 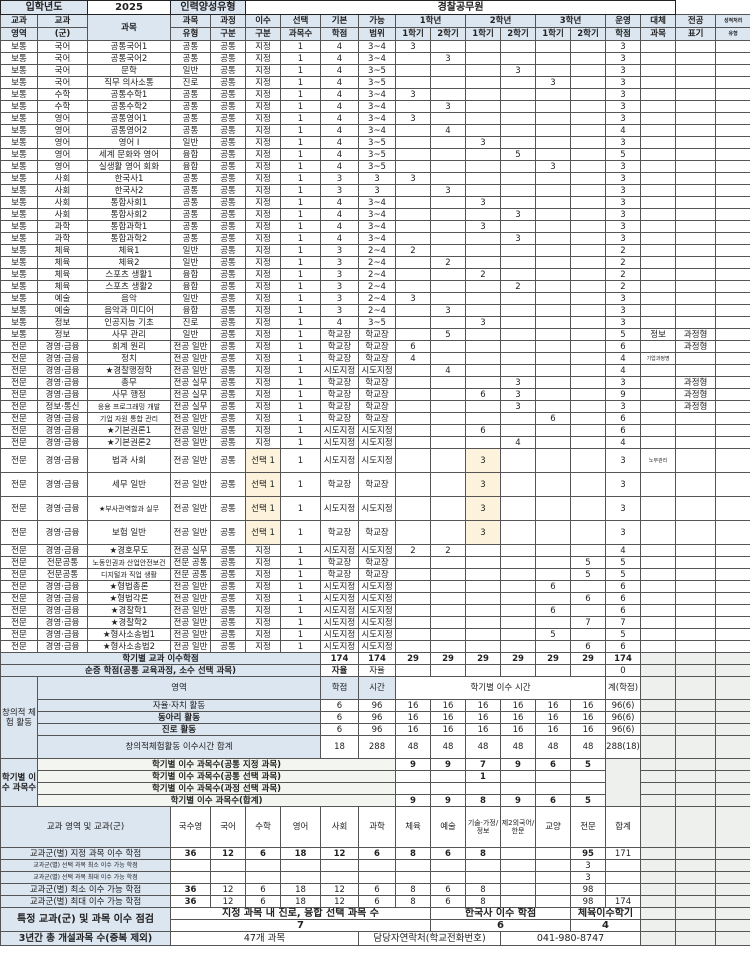 I want to click on table-row: 전문 경영·금융 ★부사관역할과 실무 전공 일반 공통 선택 1 1 시도지정 시도지정 3 3, so click(x=375, y=508).